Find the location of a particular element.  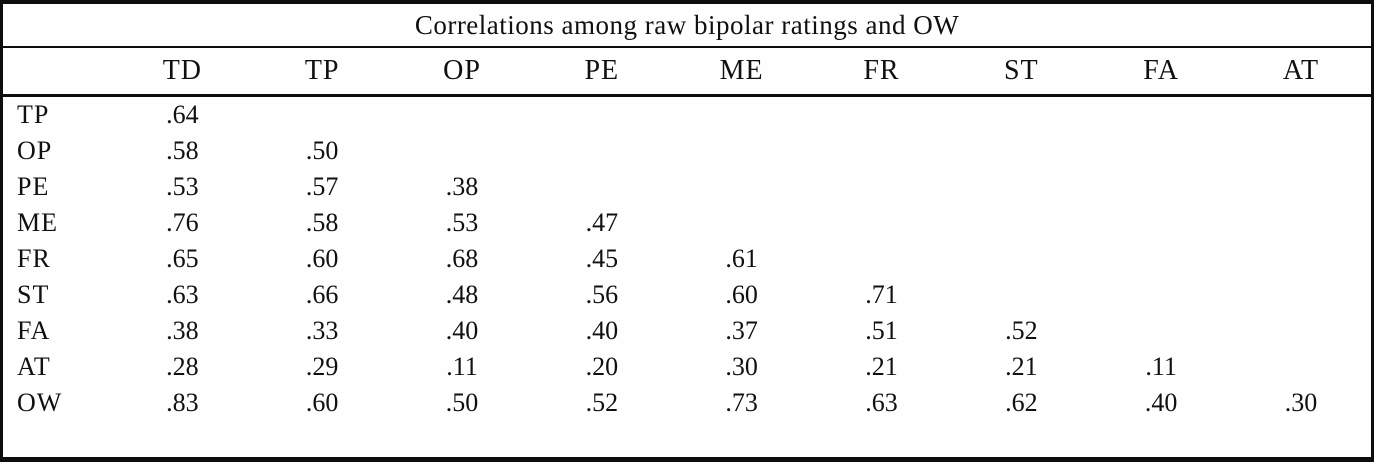

value-cell-TP-FA is located at coordinates (1161, 115).